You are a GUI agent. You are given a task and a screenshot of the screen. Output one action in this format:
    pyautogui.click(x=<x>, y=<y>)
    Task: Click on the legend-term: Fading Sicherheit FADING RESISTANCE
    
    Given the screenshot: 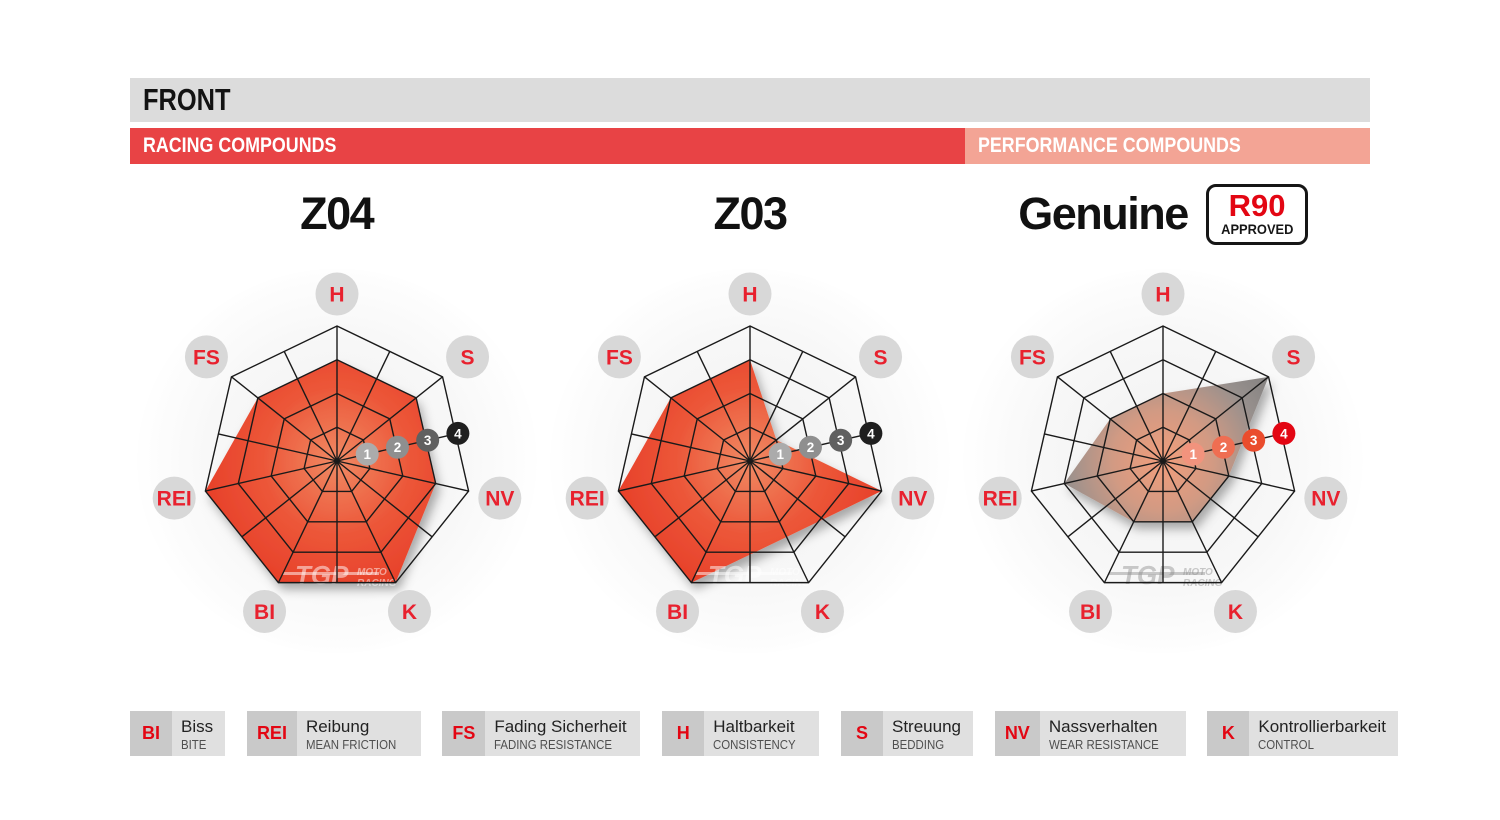 What is the action you would take?
    pyautogui.click(x=563, y=733)
    